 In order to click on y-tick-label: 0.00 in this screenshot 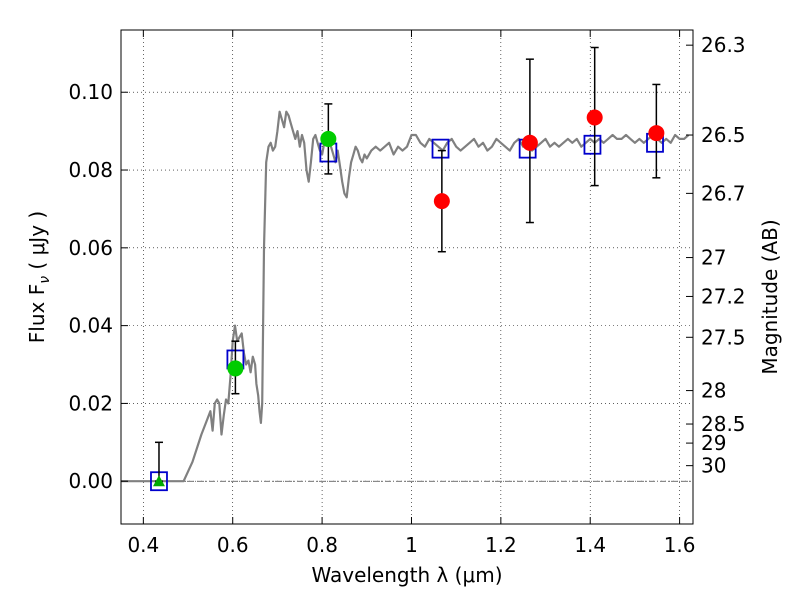, I will do `click(90, 481)`.